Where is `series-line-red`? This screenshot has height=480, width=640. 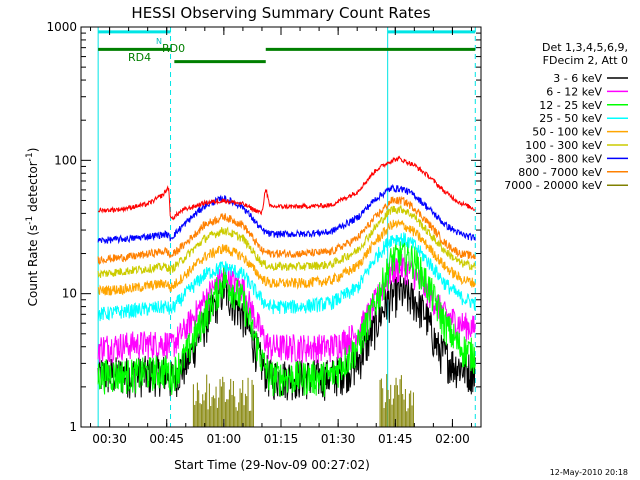 series-line-red is located at coordinates (287, 188).